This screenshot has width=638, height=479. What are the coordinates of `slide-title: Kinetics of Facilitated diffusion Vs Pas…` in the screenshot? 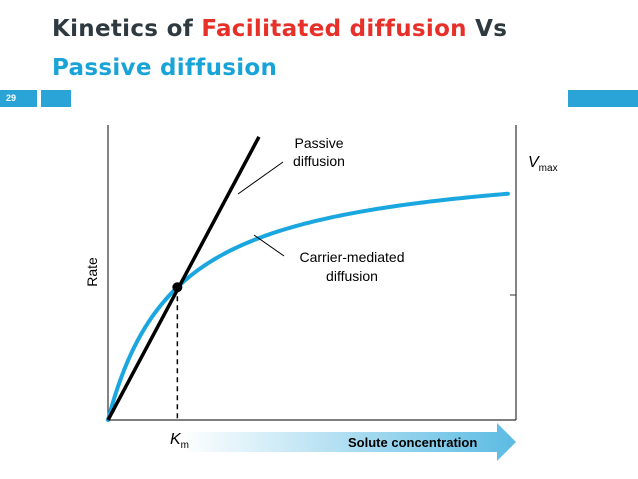 It's located at (342, 49).